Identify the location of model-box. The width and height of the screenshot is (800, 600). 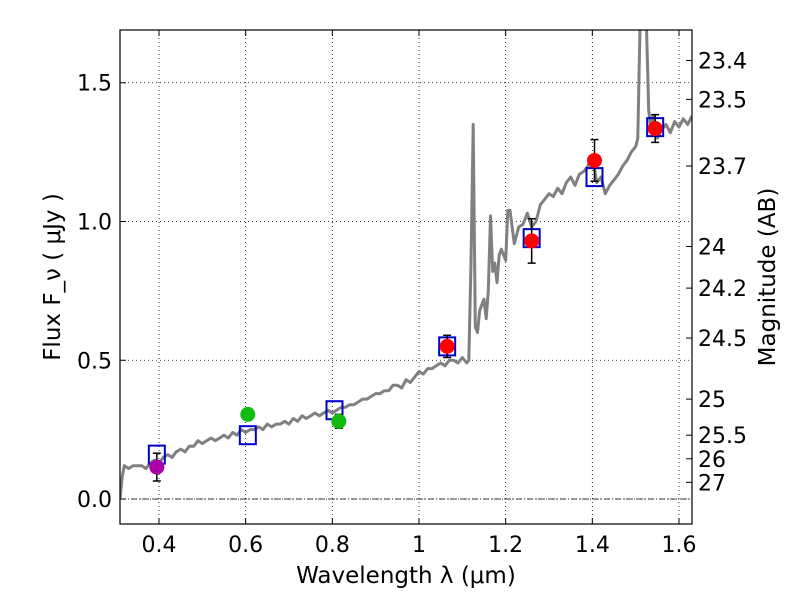
(247, 435).